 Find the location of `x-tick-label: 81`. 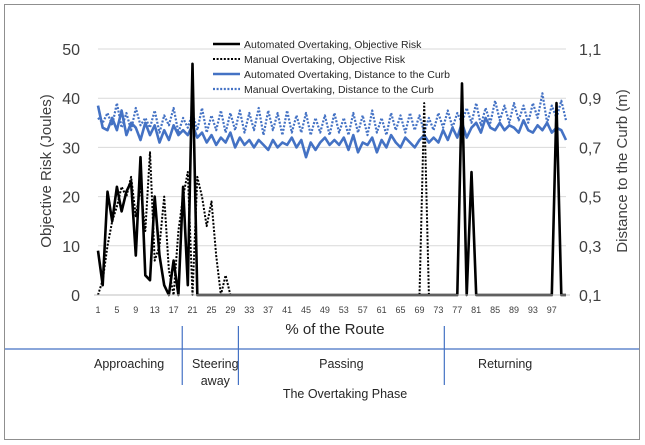

x-tick-label: 81 is located at coordinates (476, 310).